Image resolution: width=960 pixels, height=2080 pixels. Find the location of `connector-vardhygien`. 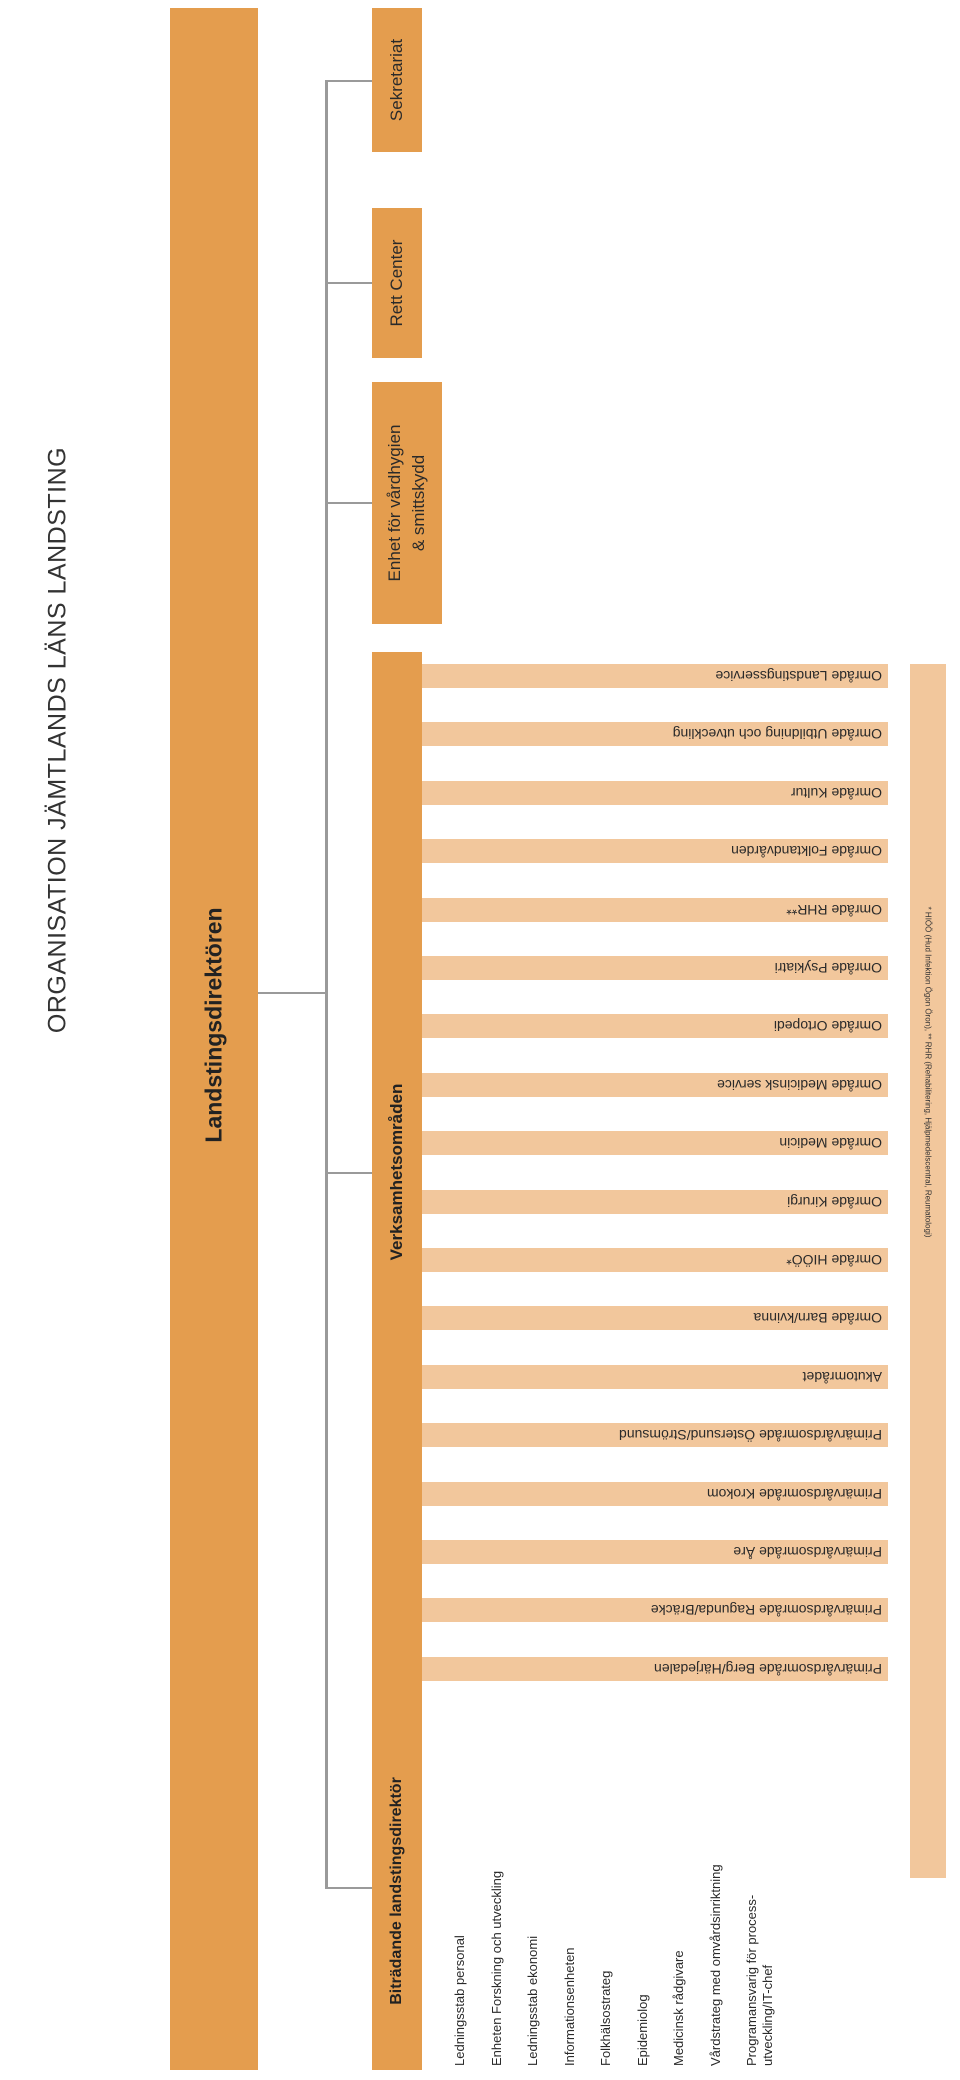

connector-vardhygien is located at coordinates (348, 503).